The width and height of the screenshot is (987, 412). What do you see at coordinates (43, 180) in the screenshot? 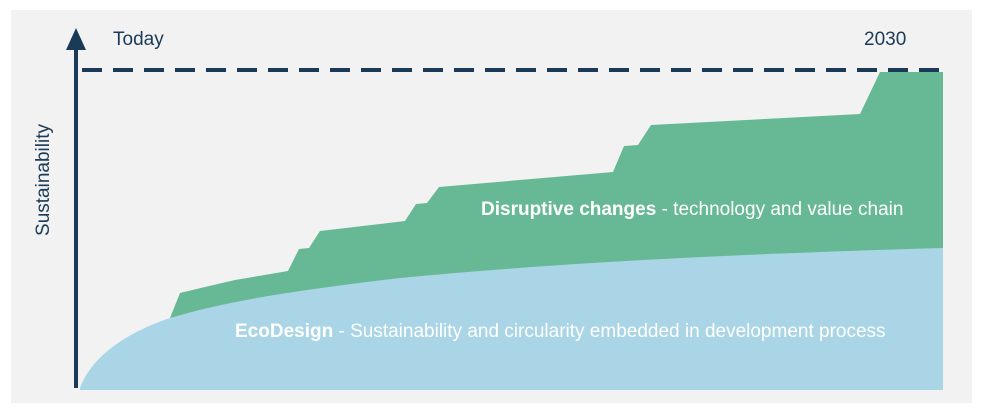
I see `y-axis-label: Sustainability` at bounding box center [43, 180].